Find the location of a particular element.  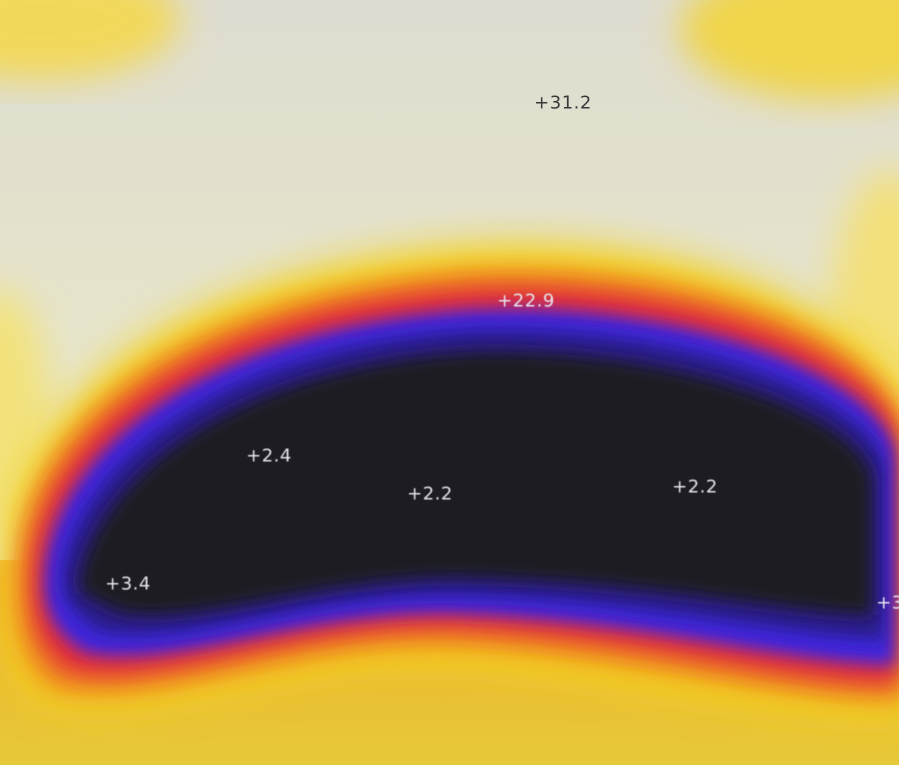

temperature-readout-center: +2.2 is located at coordinates (430, 494).